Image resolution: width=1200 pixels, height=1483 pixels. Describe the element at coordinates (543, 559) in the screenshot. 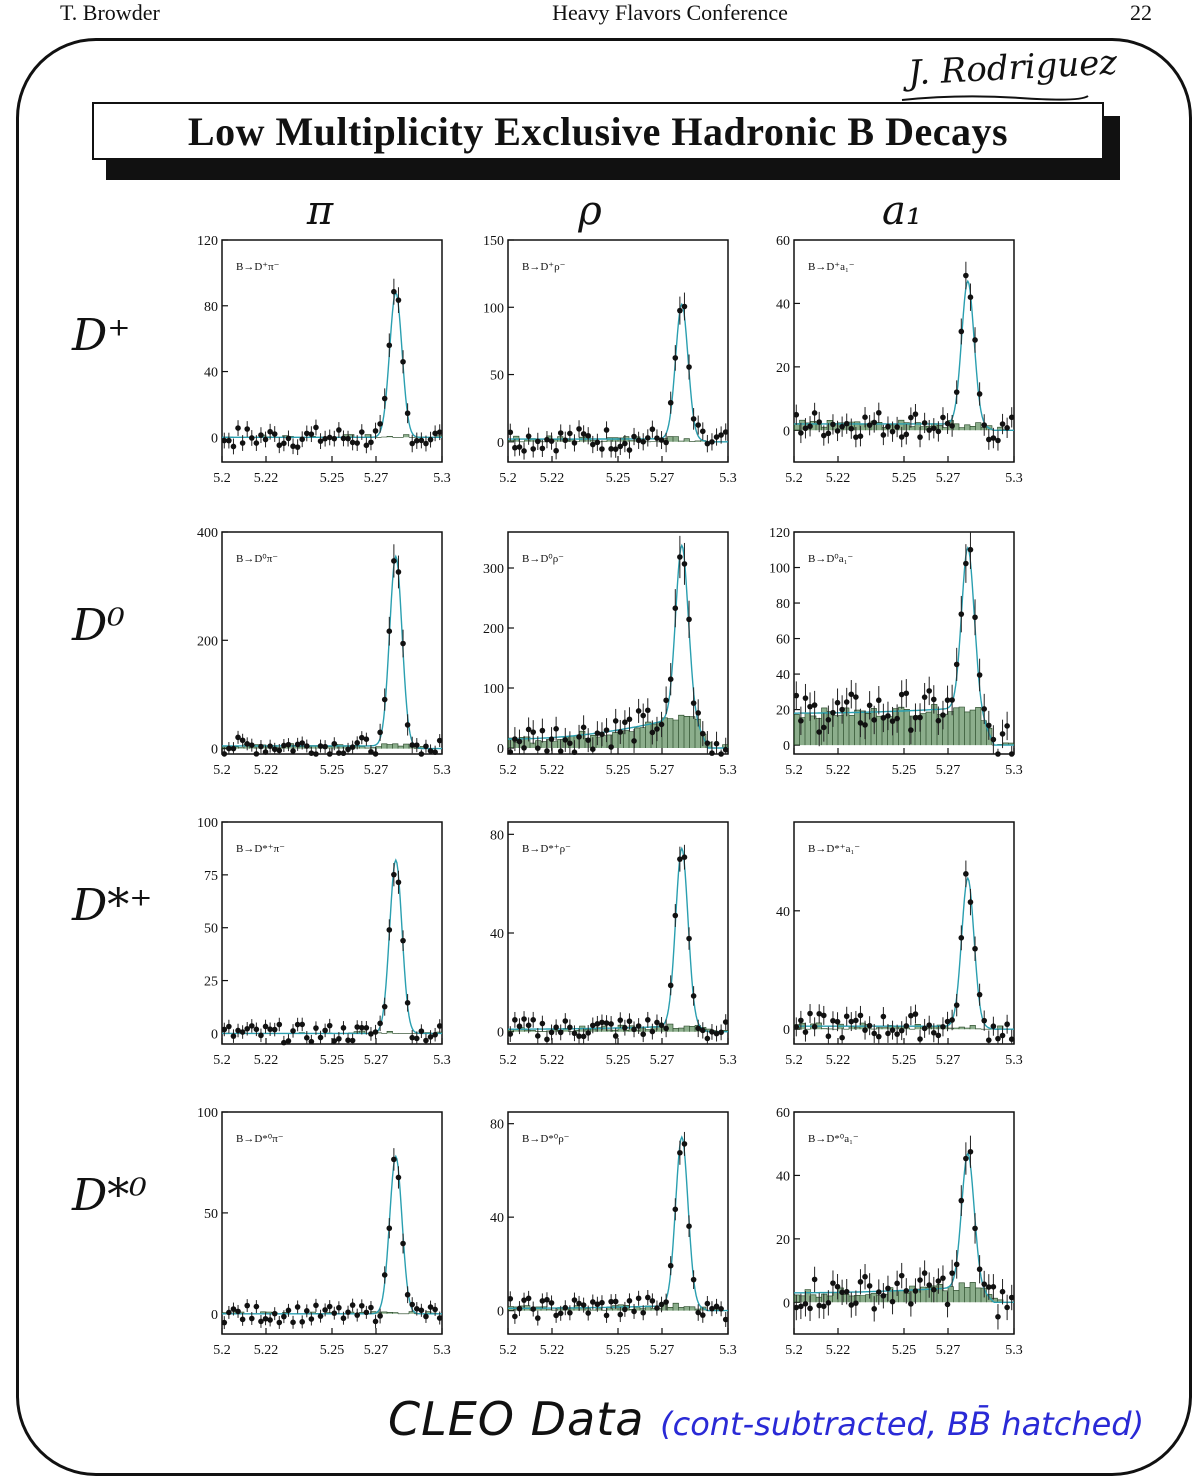

I see `decay-label: B→D⁰ρ⁻` at that location.